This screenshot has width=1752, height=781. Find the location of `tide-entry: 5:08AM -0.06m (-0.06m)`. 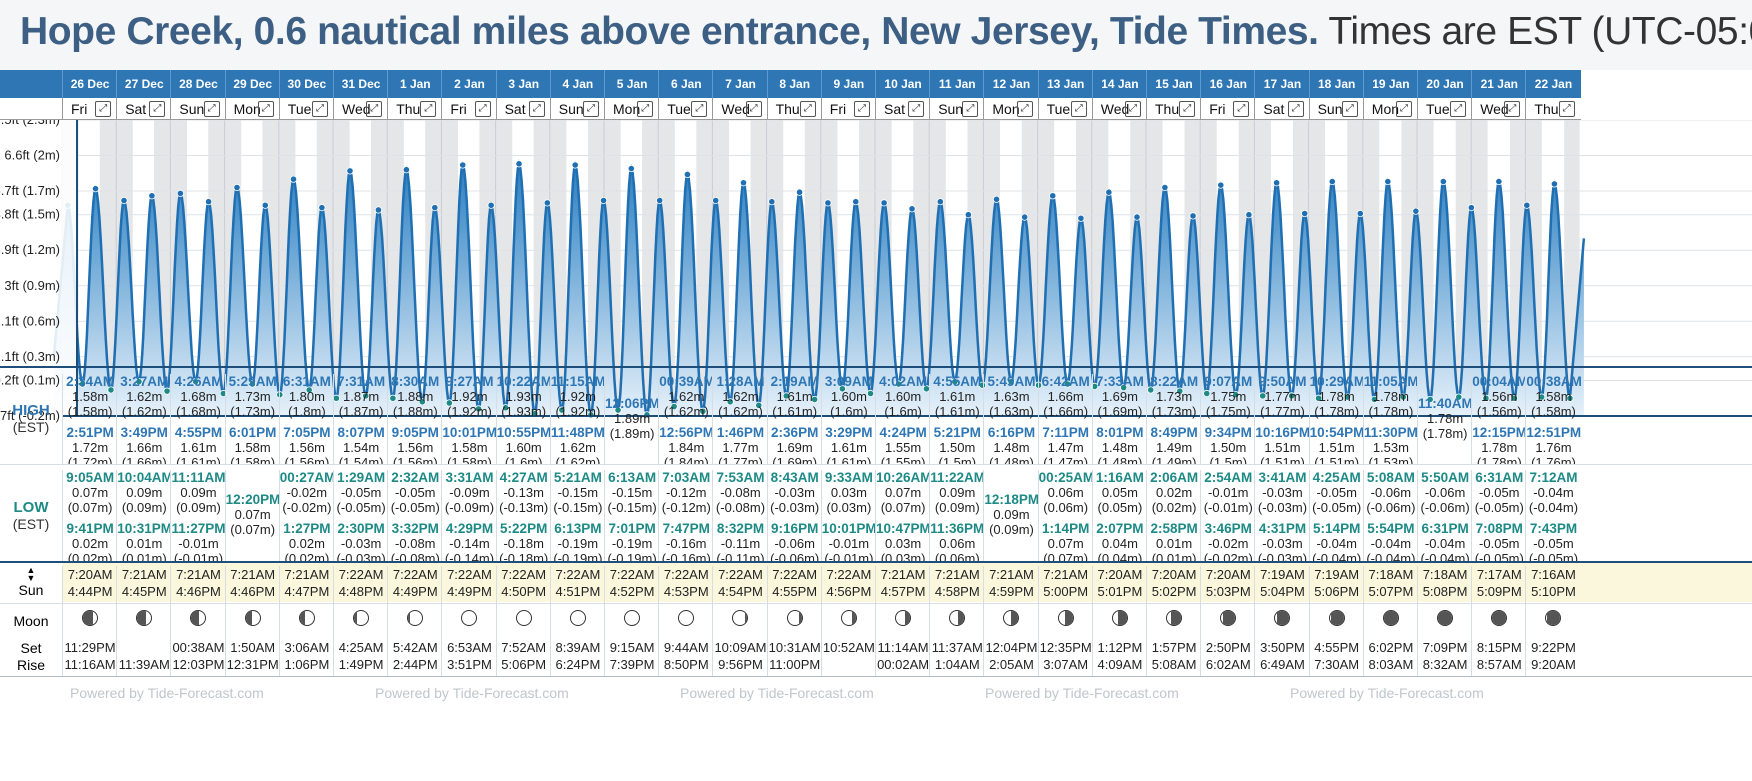

tide-entry: 5:08AM -0.06m (-0.06m) is located at coordinates (1391, 492).